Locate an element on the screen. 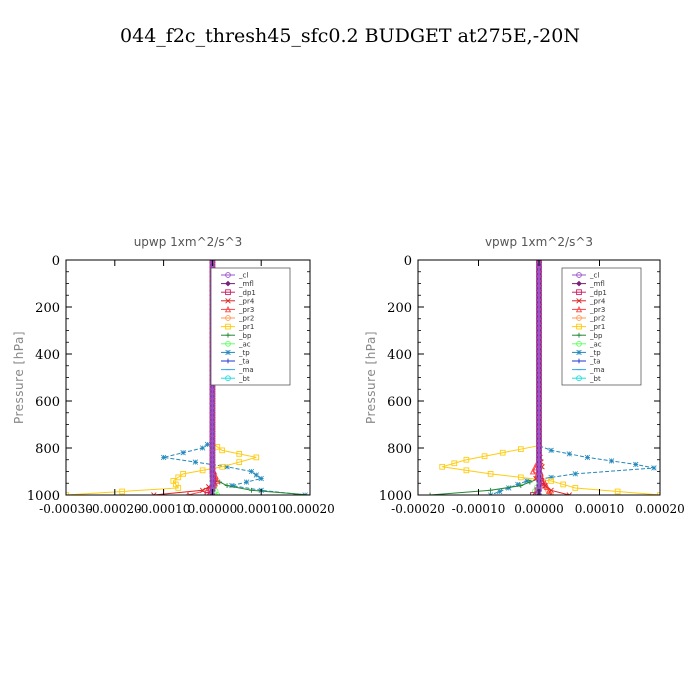 Image resolution: width=700 pixels, height=700 pixels. series-group is located at coordinates (543, 377).